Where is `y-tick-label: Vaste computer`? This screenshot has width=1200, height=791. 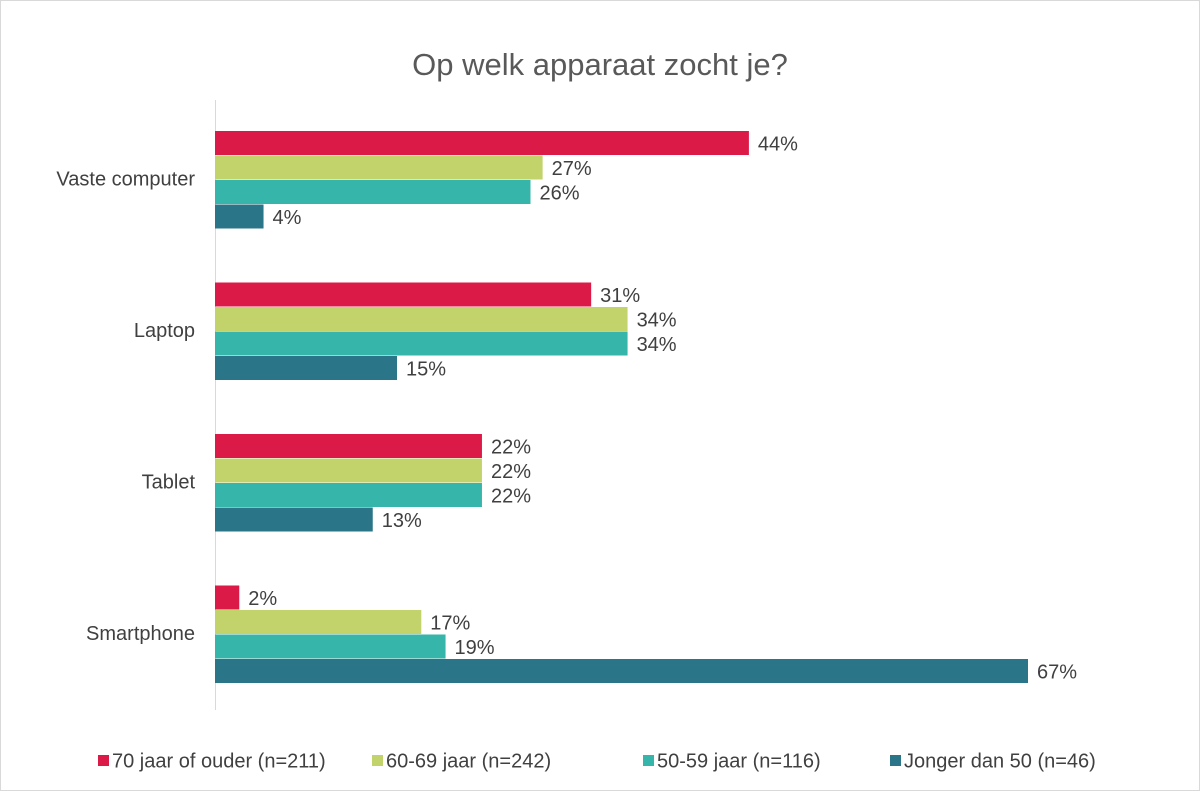
y-tick-label: Vaste computer is located at coordinates (125, 179).